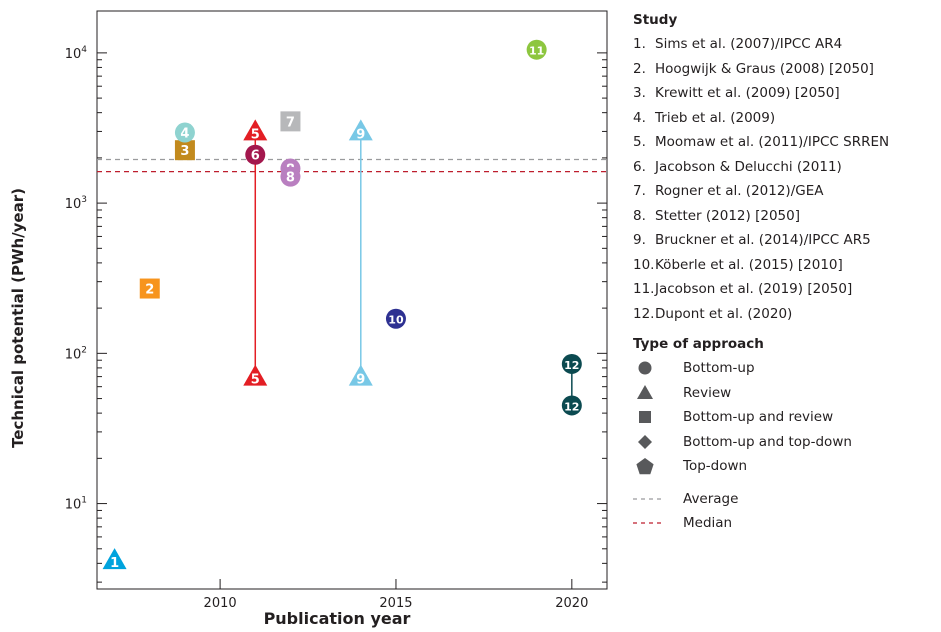  I want to click on study-label: Rogner et al. (2012)/GEA, so click(739, 191).